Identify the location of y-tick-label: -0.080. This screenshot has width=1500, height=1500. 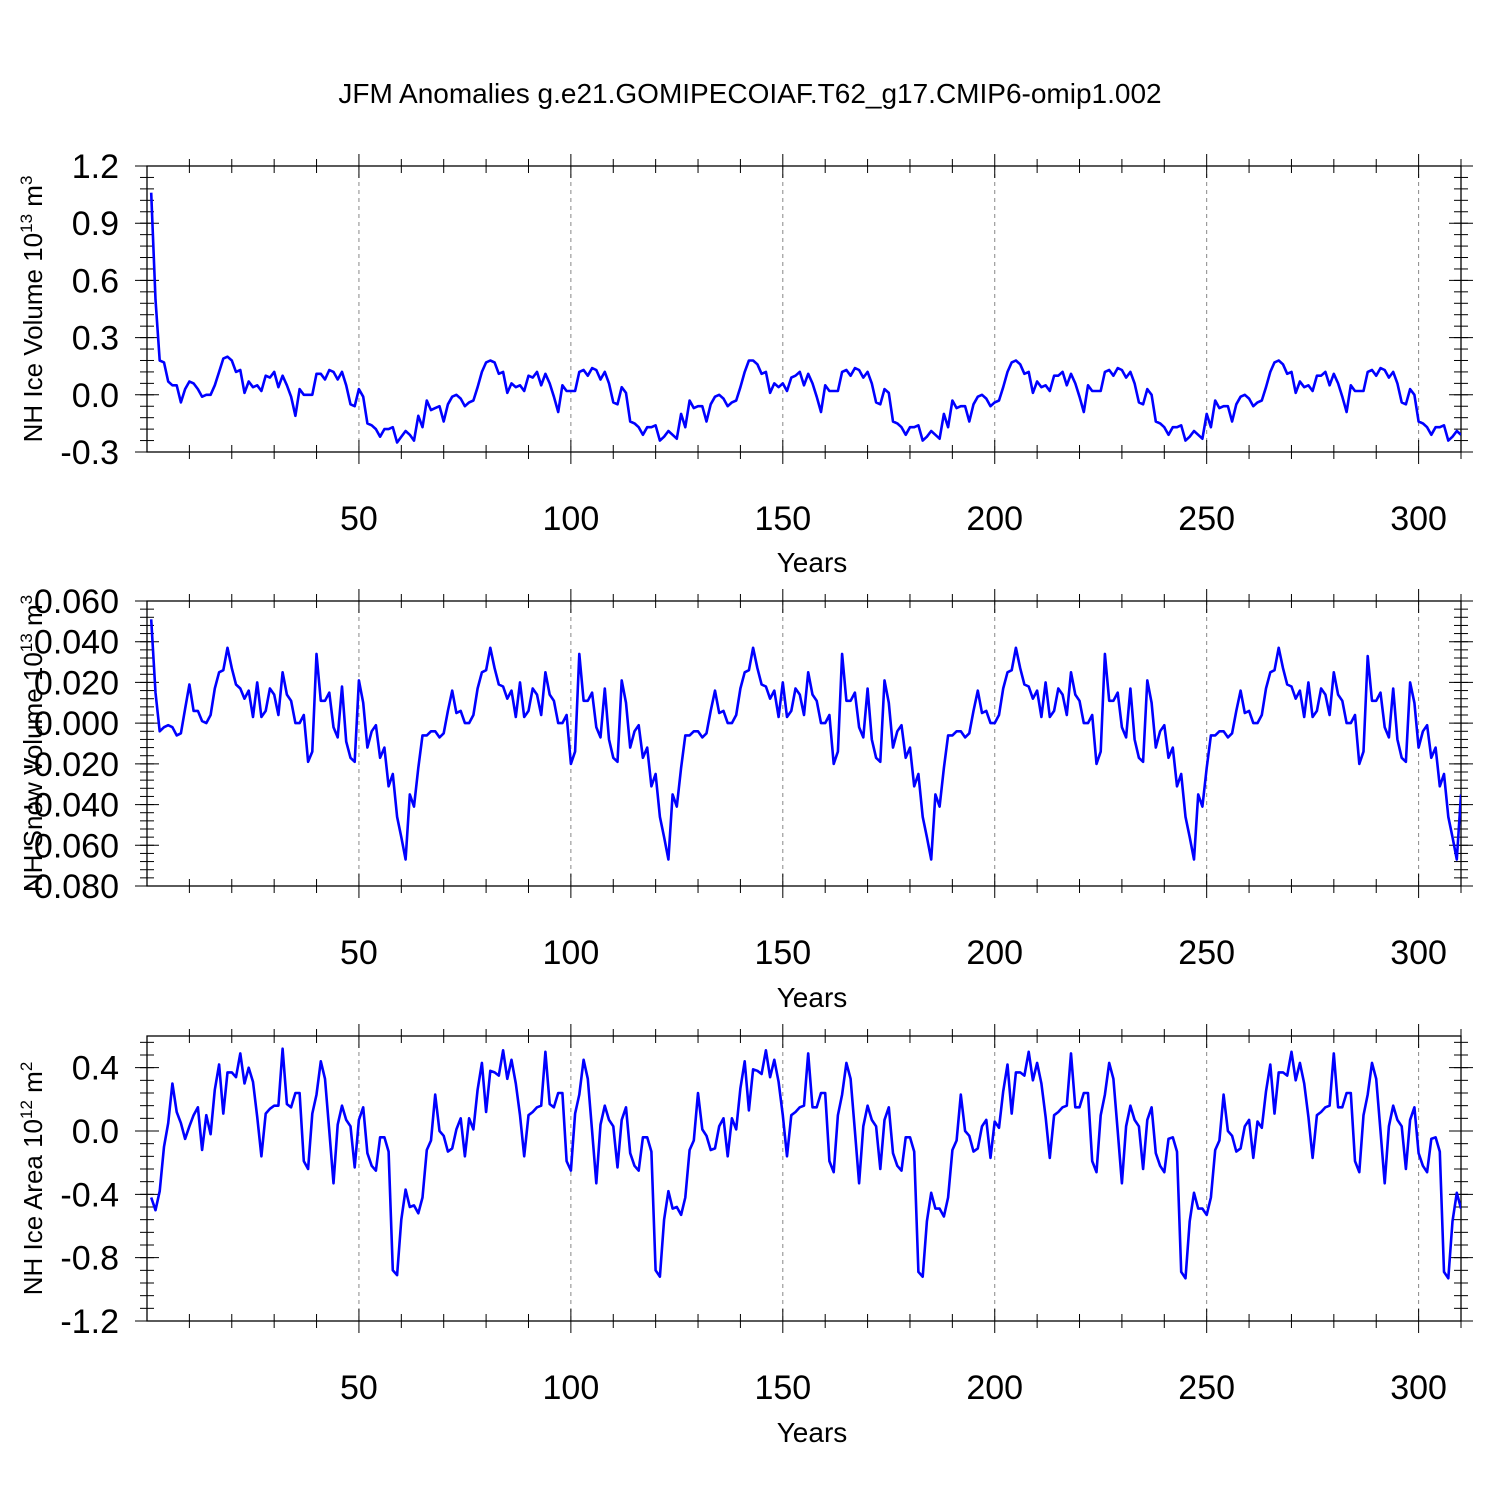
(71, 887).